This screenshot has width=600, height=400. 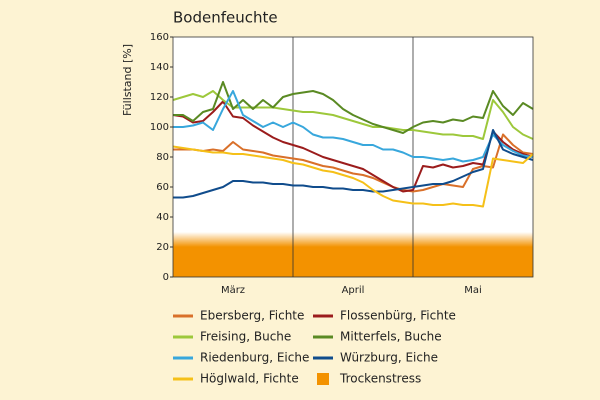 I want to click on x-tick-label: März, so click(x=233, y=290).